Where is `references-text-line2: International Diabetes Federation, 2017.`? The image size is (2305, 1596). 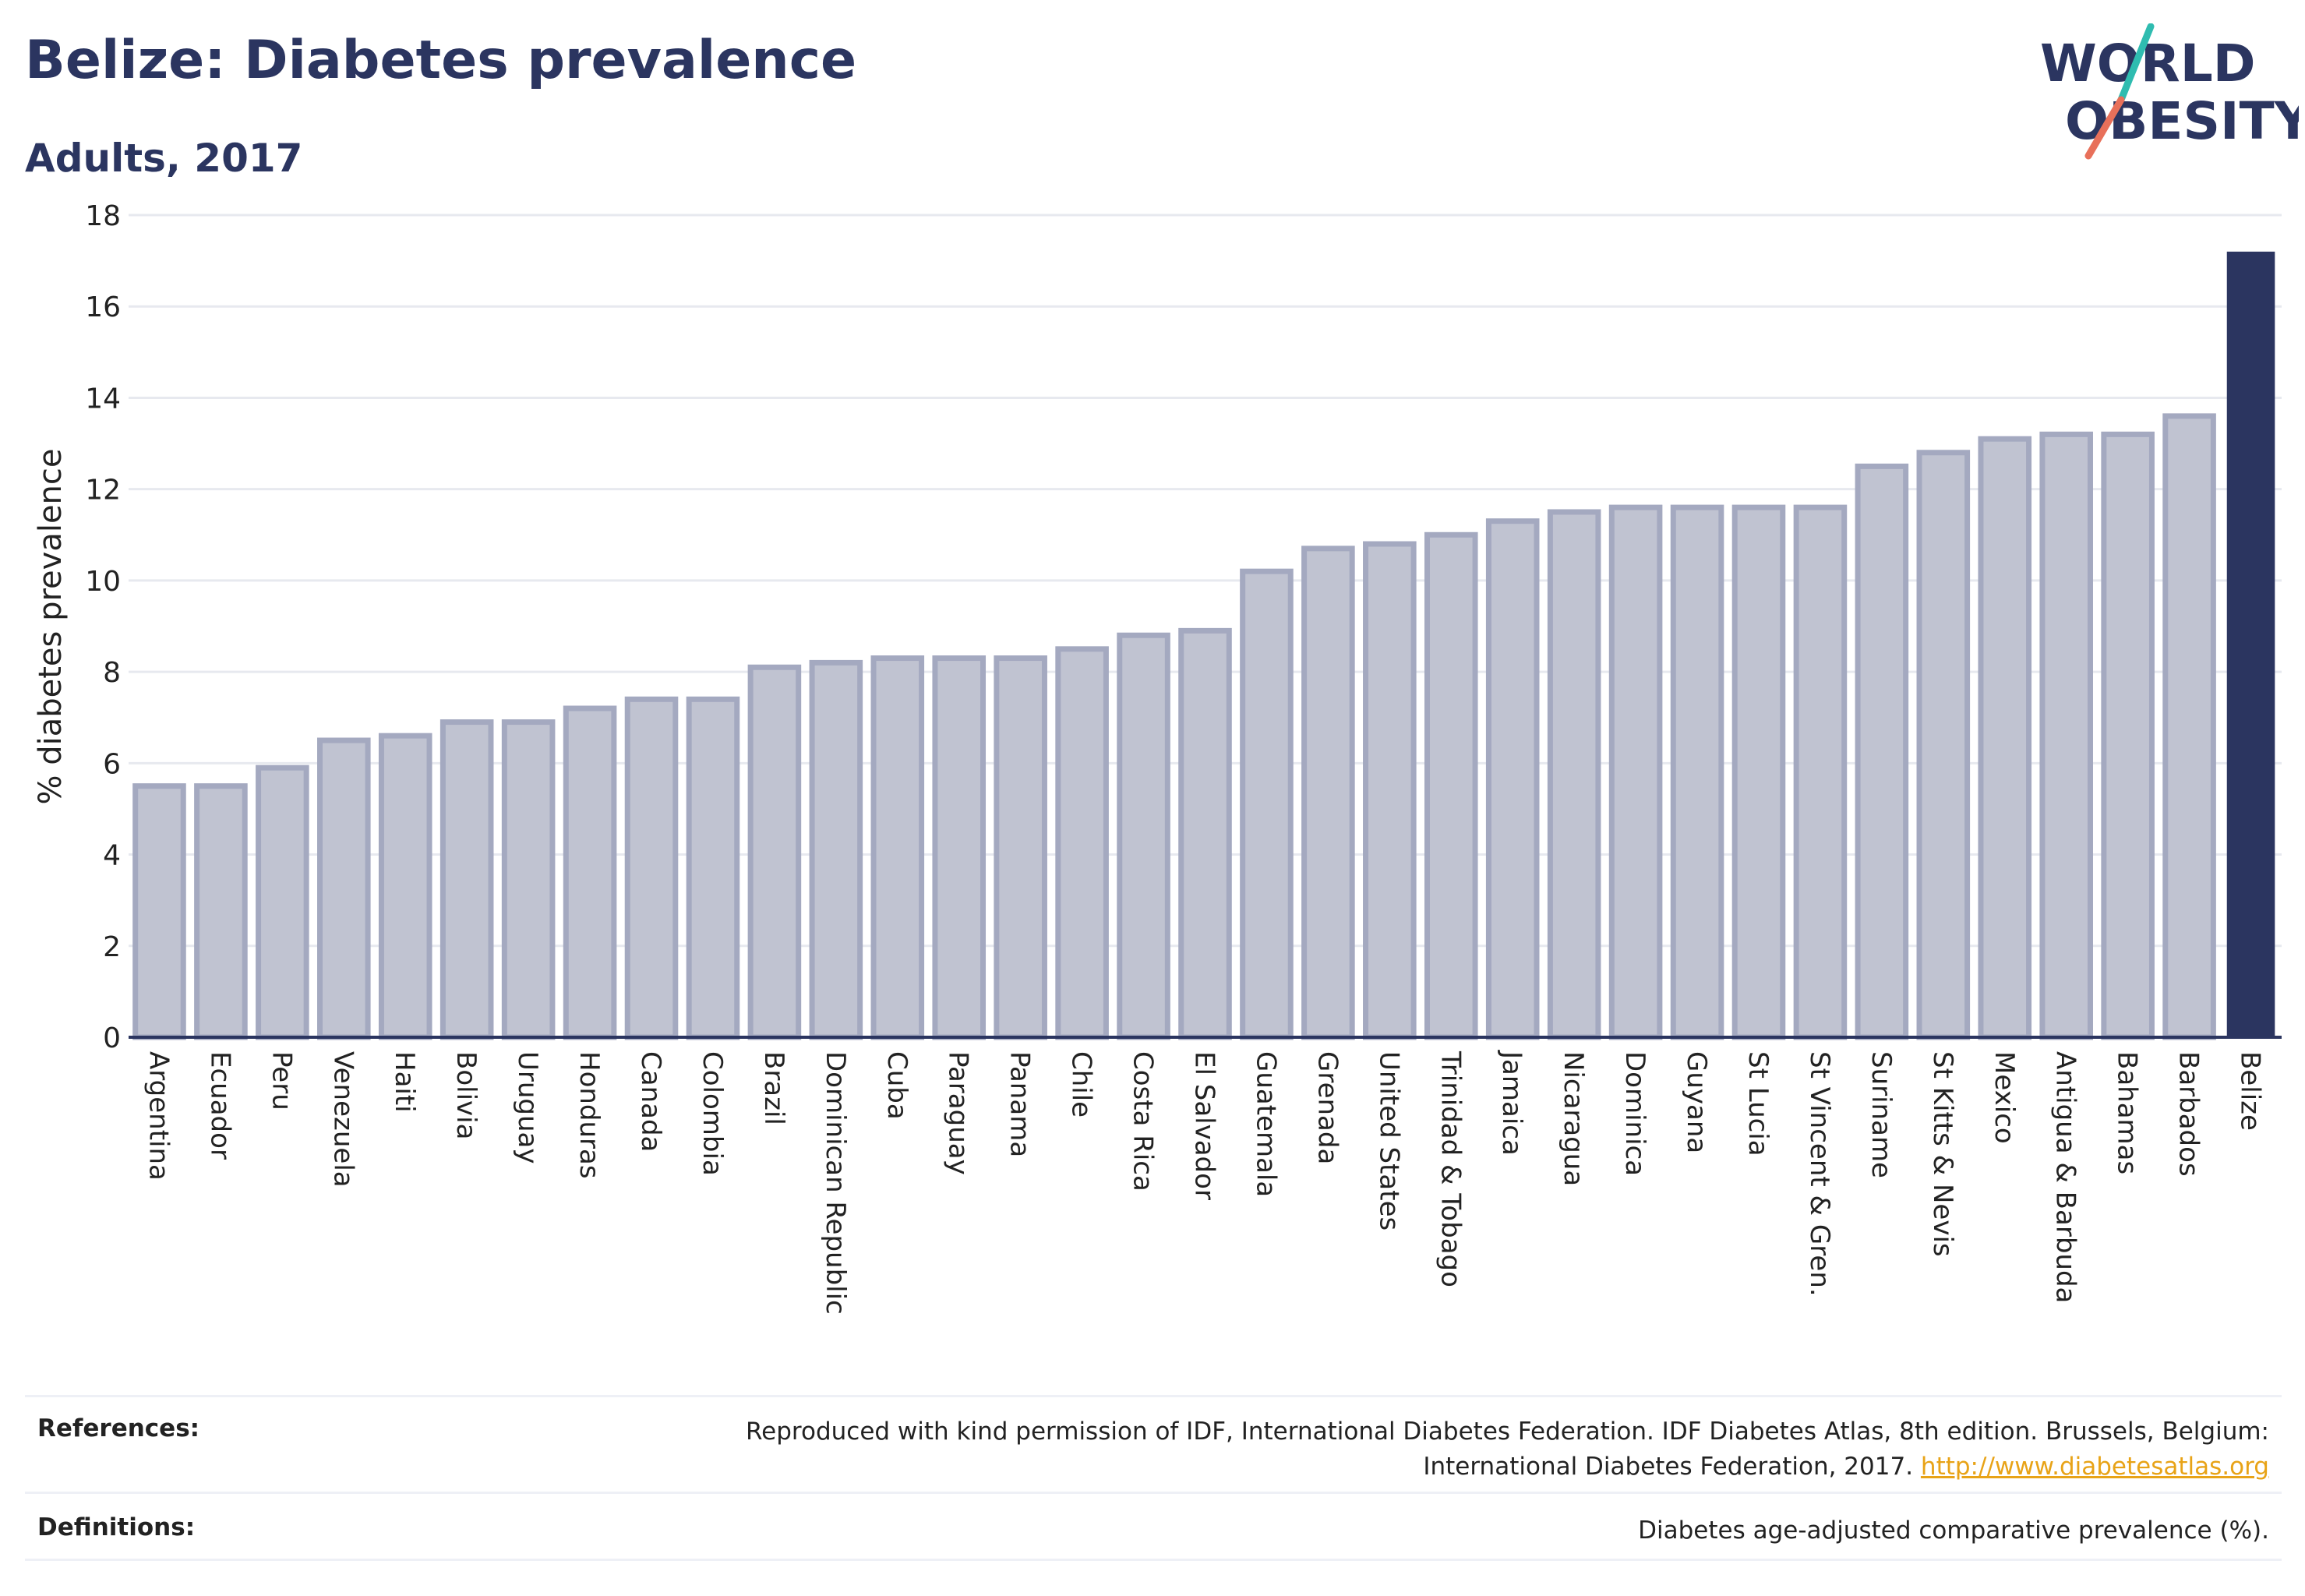 references-text-line2: International Diabetes Federation, 2017. is located at coordinates (1669, 1466).